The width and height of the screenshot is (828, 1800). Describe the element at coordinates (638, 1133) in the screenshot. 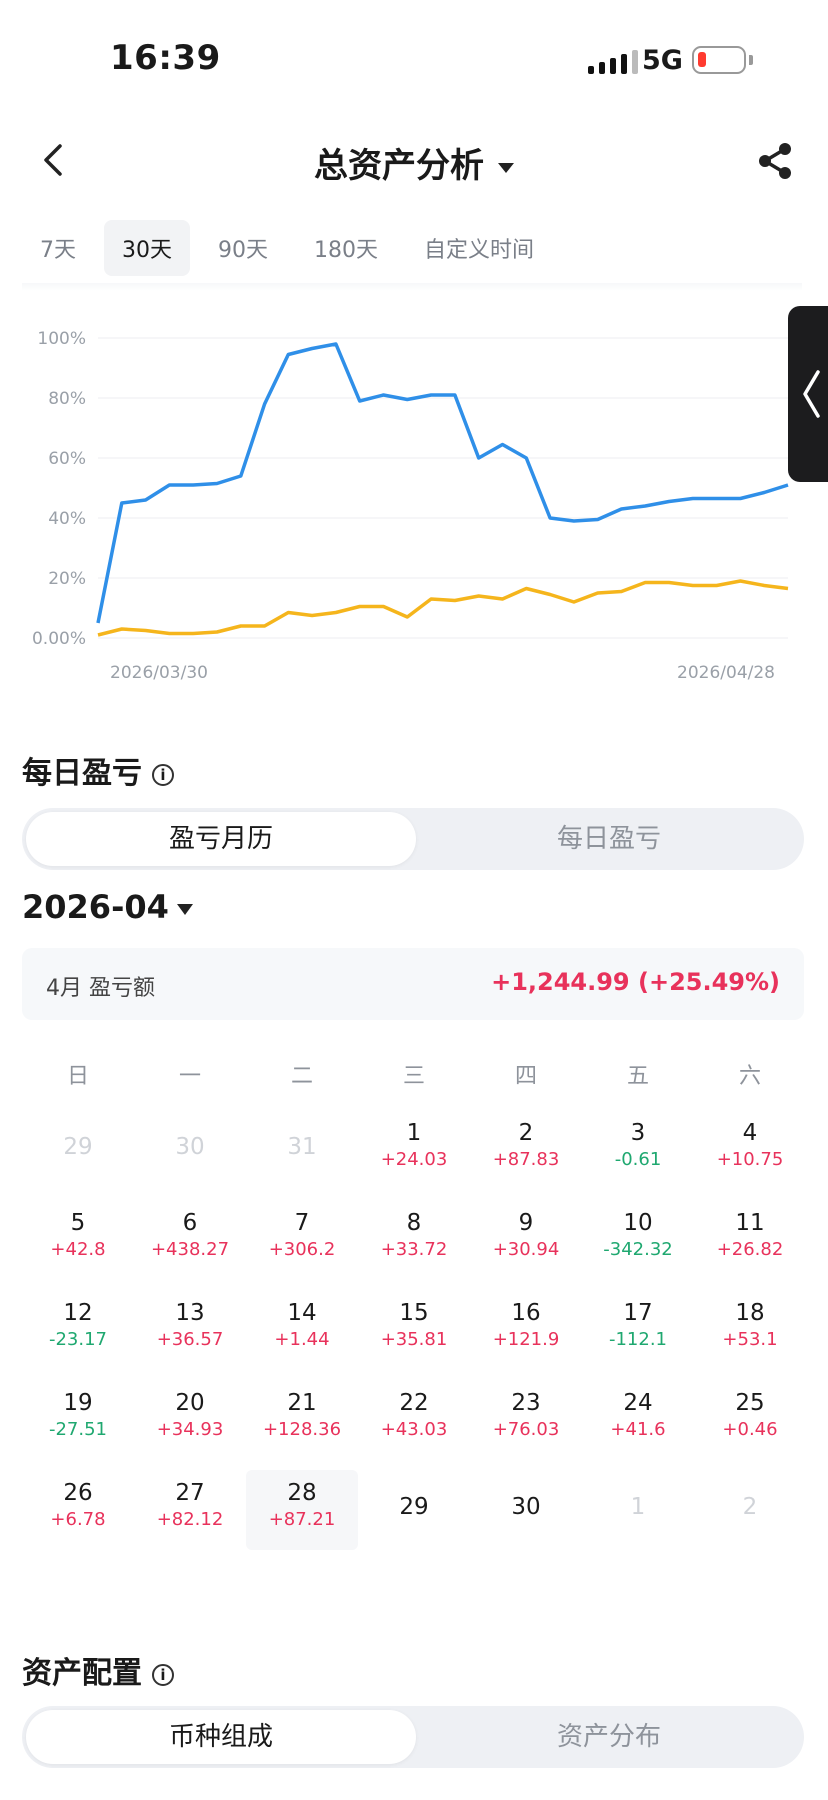

I see `calendar-day-number: 3` at that location.